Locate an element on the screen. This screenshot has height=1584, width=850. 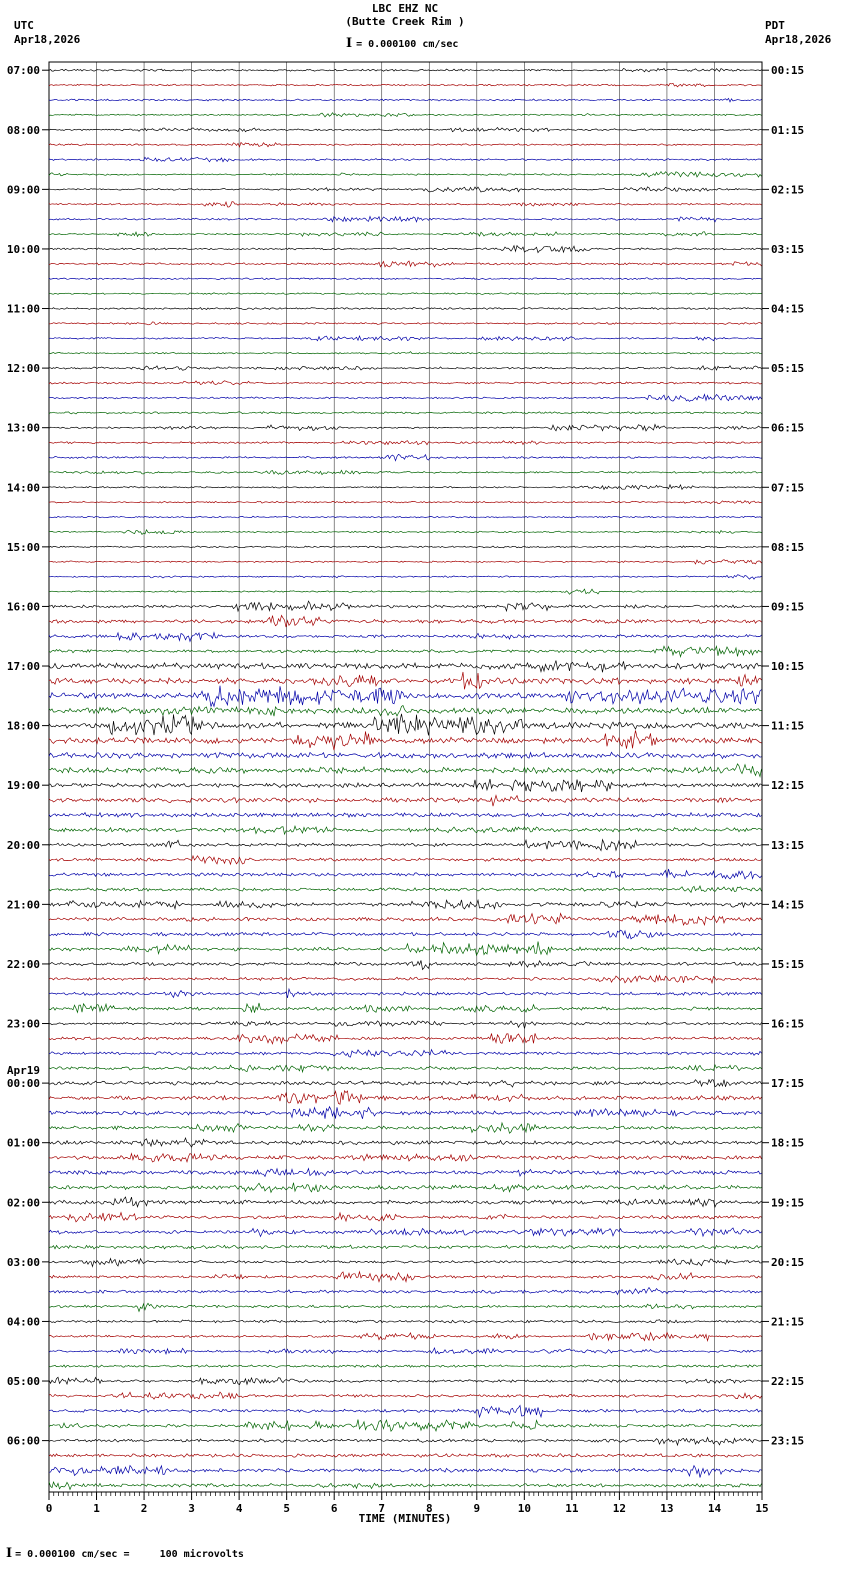
pdt-label-22:15: 22:15 is located at coordinates (787, 1381).